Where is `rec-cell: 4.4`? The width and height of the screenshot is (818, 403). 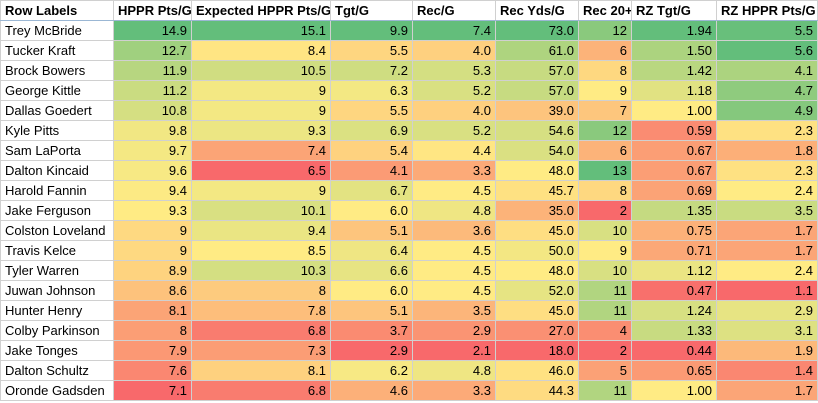 rec-cell: 4.4 is located at coordinates (454, 150).